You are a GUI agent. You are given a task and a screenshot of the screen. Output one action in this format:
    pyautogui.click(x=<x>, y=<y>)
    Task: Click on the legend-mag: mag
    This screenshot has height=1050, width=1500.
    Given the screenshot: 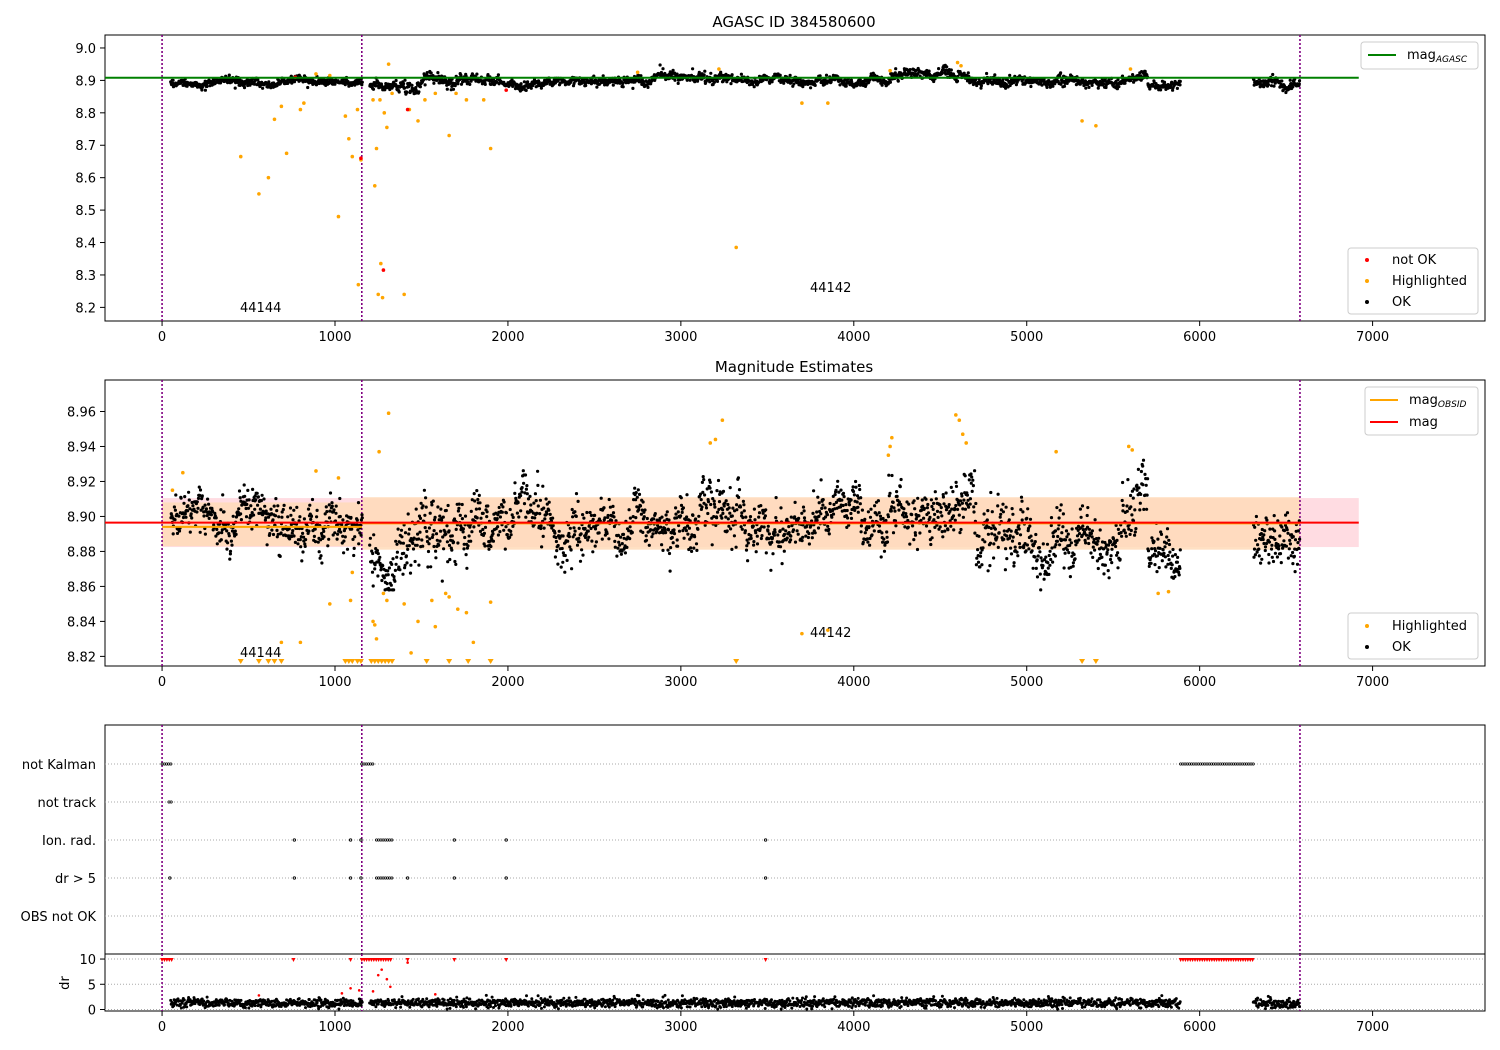 What is the action you would take?
    pyautogui.click(x=1423, y=422)
    